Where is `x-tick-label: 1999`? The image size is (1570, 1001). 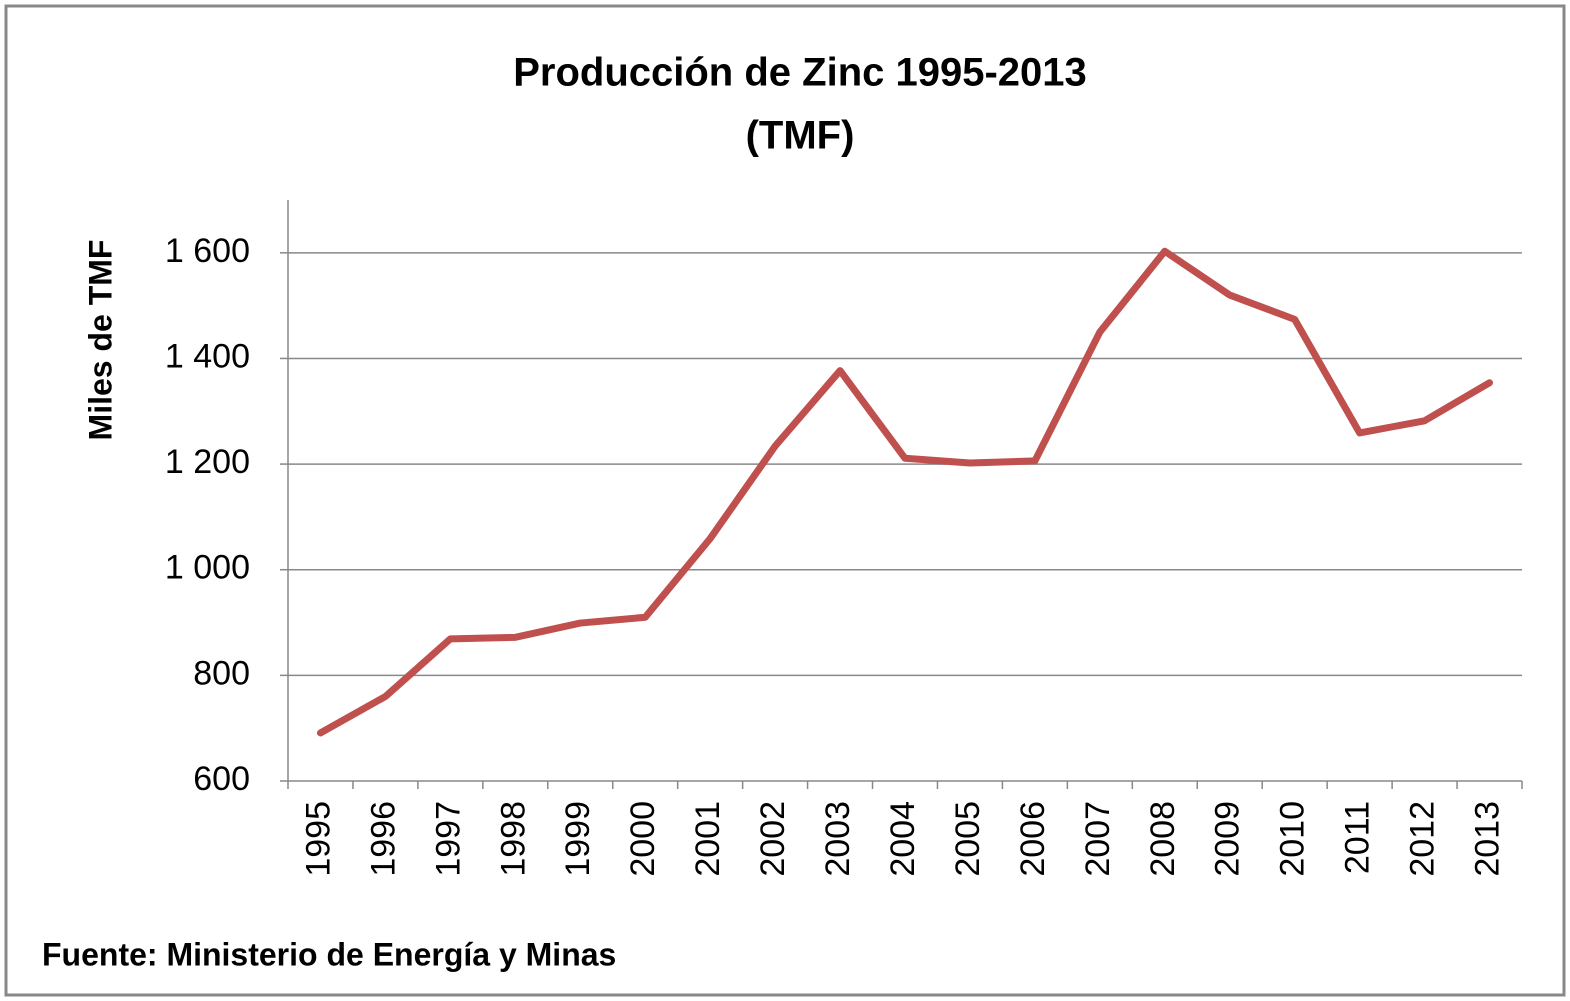 x-tick-label: 1999 is located at coordinates (578, 839).